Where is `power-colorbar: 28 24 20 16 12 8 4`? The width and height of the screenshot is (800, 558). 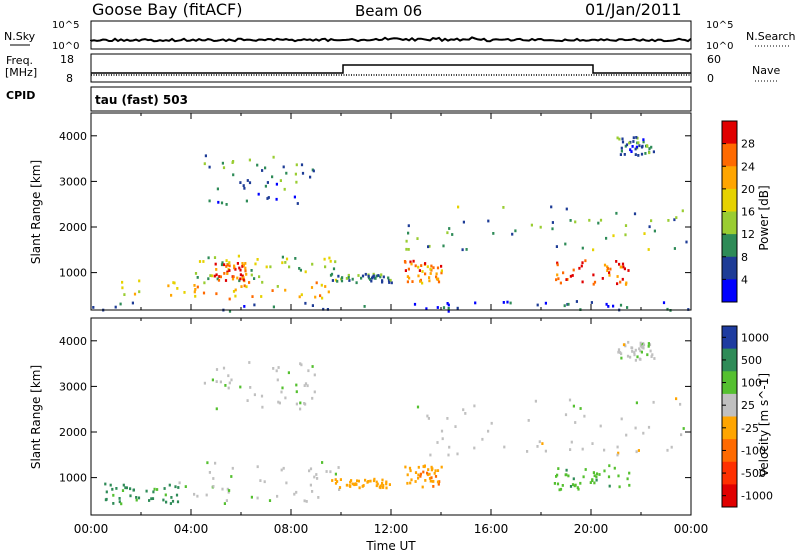
power-colorbar: 28 24 20 16 12 8 4 is located at coordinates (738, 211).